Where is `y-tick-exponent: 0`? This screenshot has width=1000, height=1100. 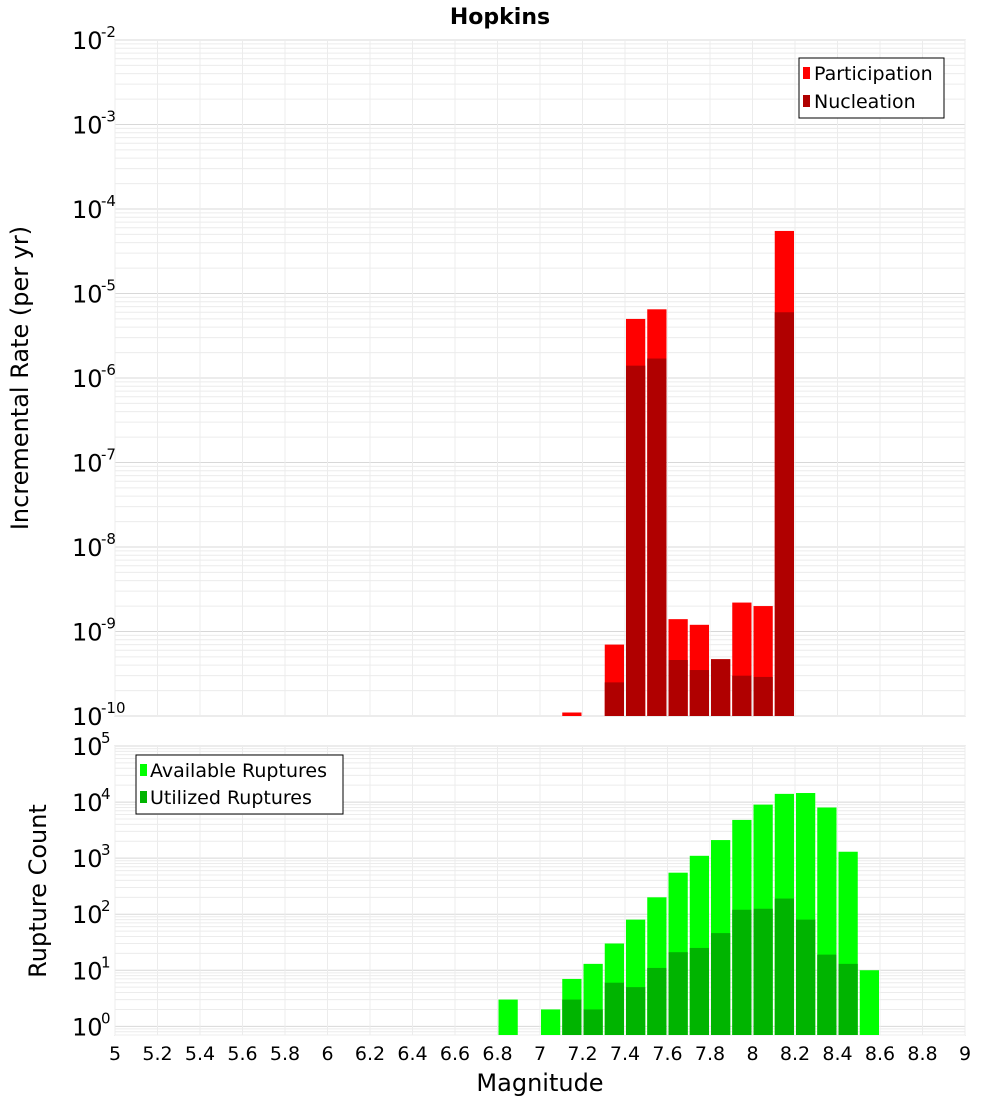
y-tick-exponent: 0 is located at coordinates (106, 1018).